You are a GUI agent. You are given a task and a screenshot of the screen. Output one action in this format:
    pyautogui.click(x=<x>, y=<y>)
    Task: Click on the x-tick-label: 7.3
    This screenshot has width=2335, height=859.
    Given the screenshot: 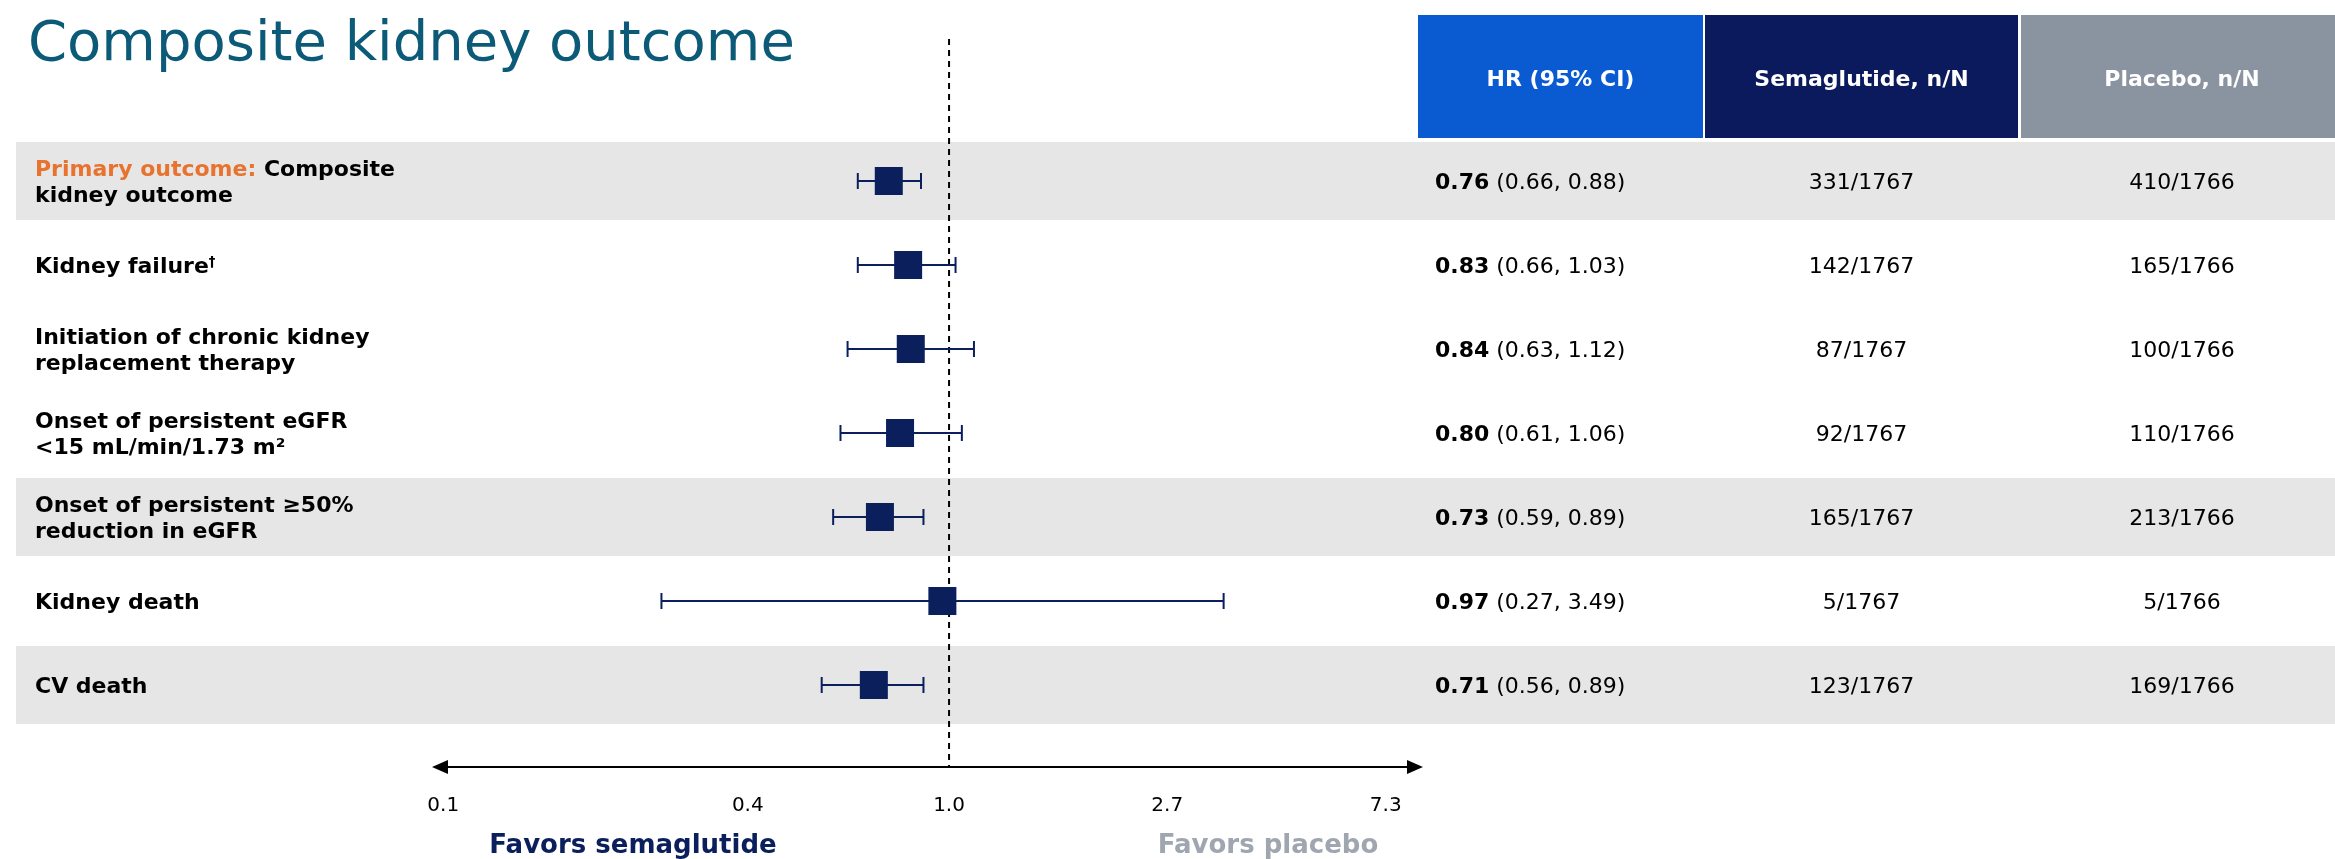 What is the action you would take?
    pyautogui.click(x=1385, y=804)
    